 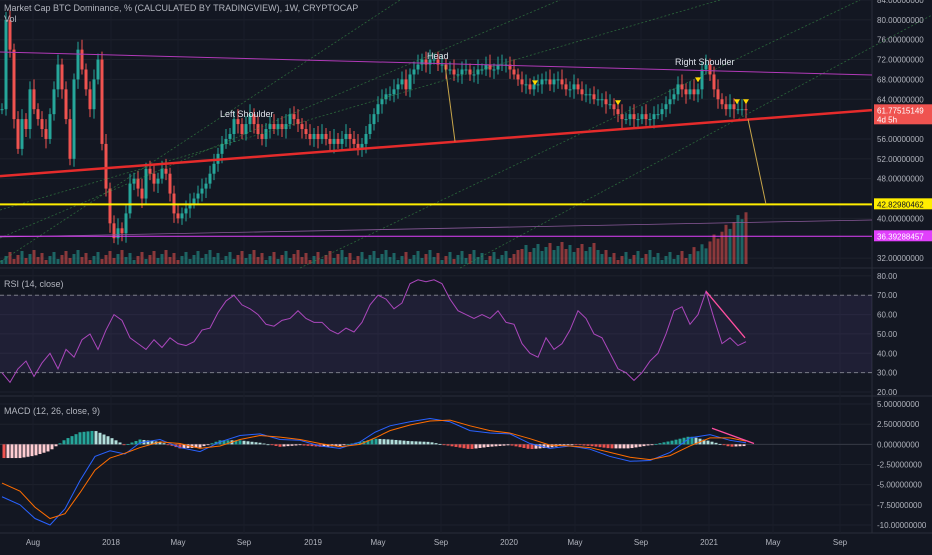 What do you see at coordinates (377, 542) in the screenshot?
I see `x-tick-label-5: May` at bounding box center [377, 542].